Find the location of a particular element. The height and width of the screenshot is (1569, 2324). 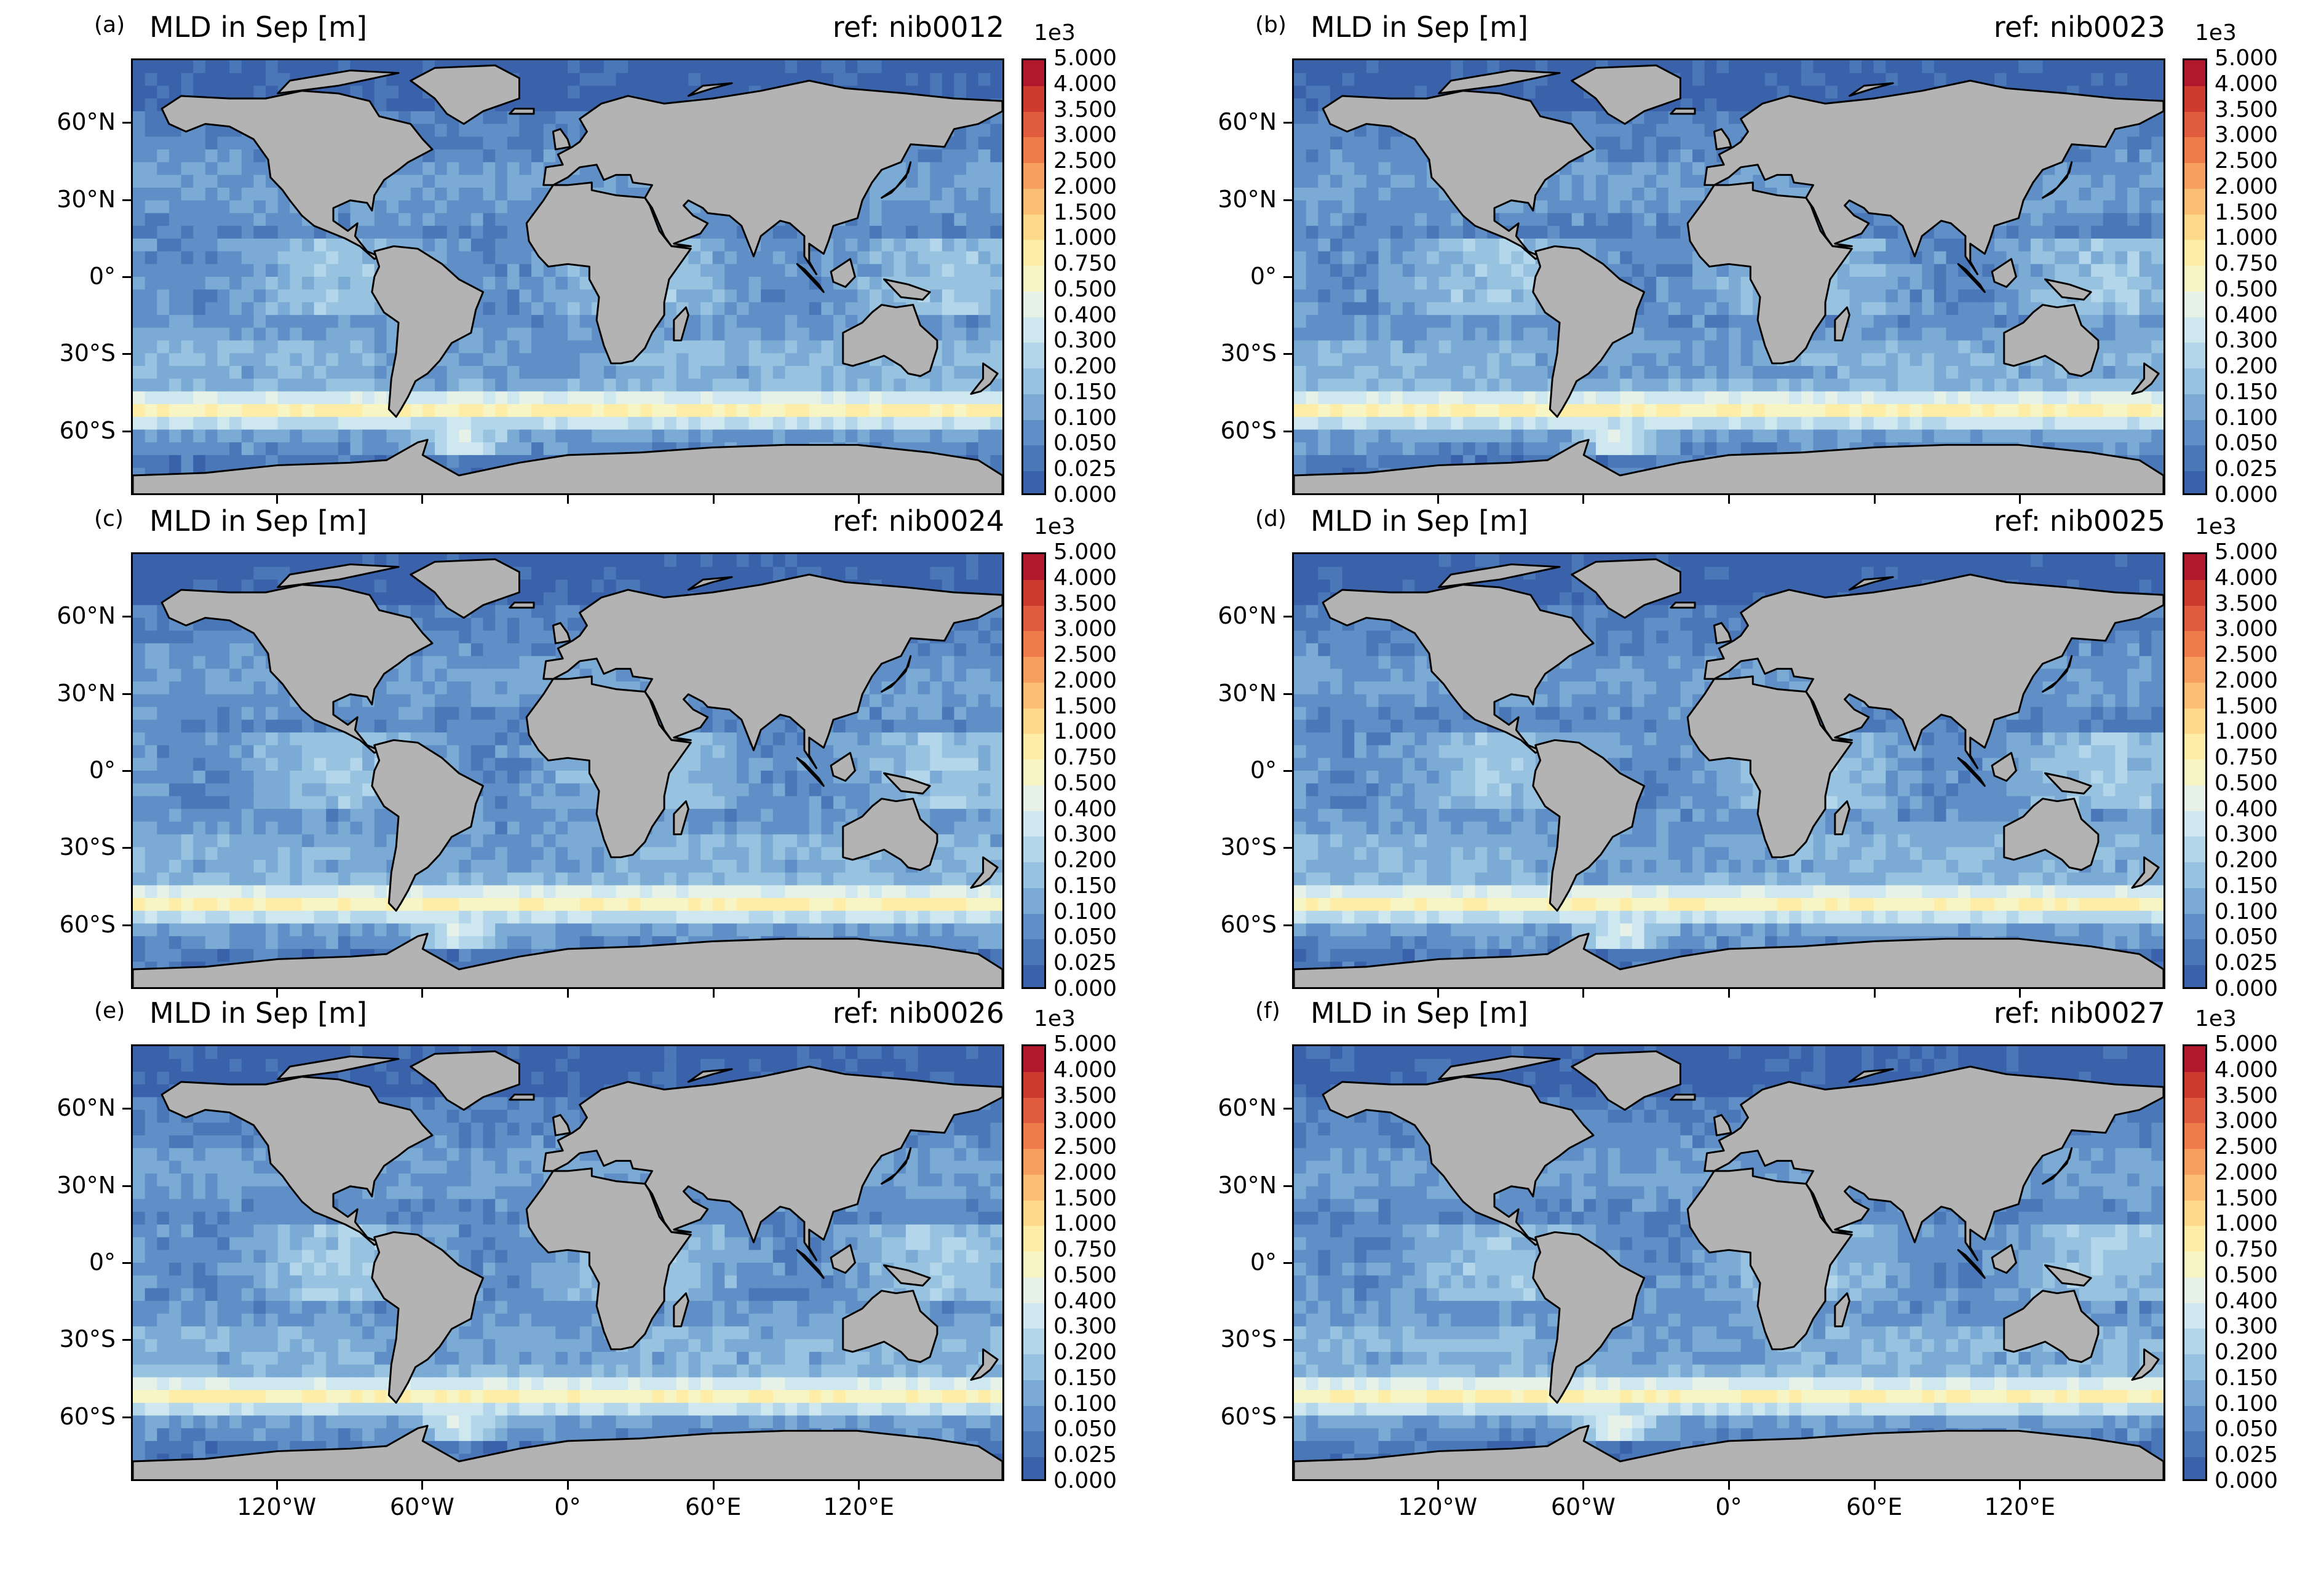

x-tick-label: 120°W is located at coordinates (1438, 1506).